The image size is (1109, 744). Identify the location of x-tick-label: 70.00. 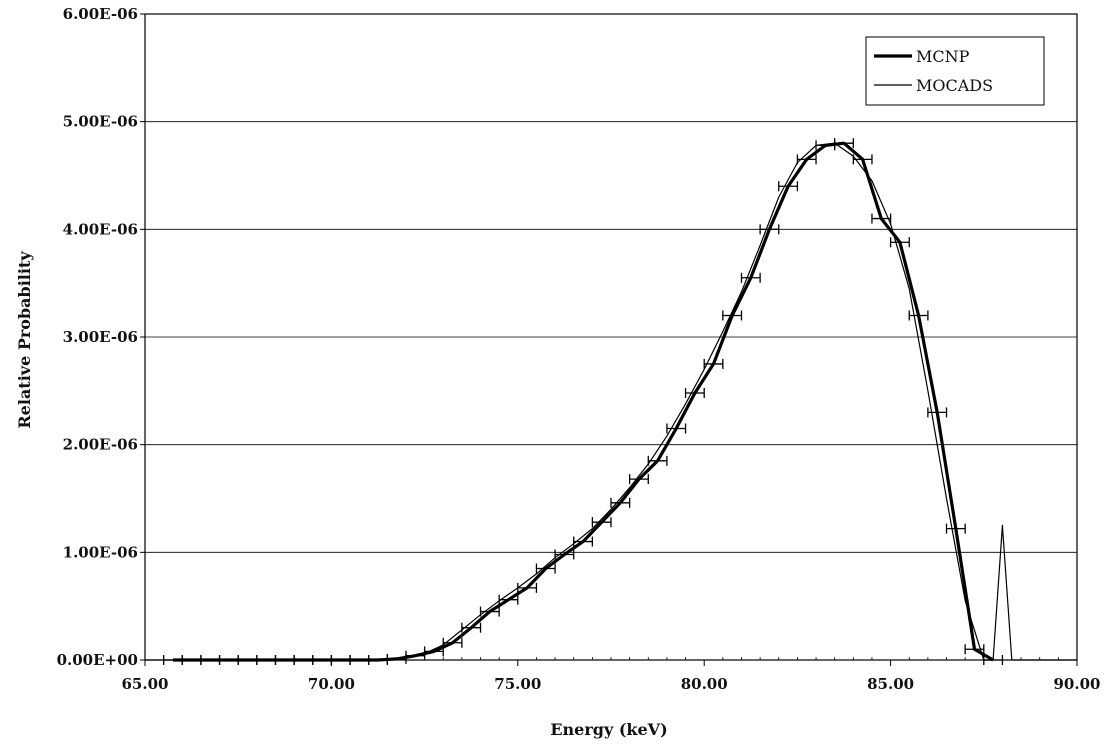
(331, 684).